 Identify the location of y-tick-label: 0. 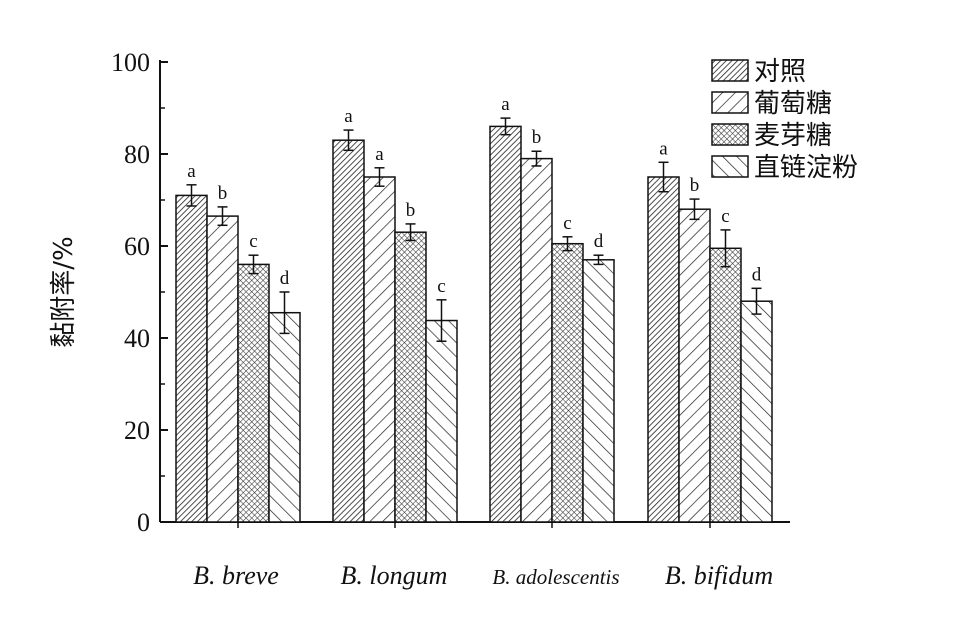
(143, 522).